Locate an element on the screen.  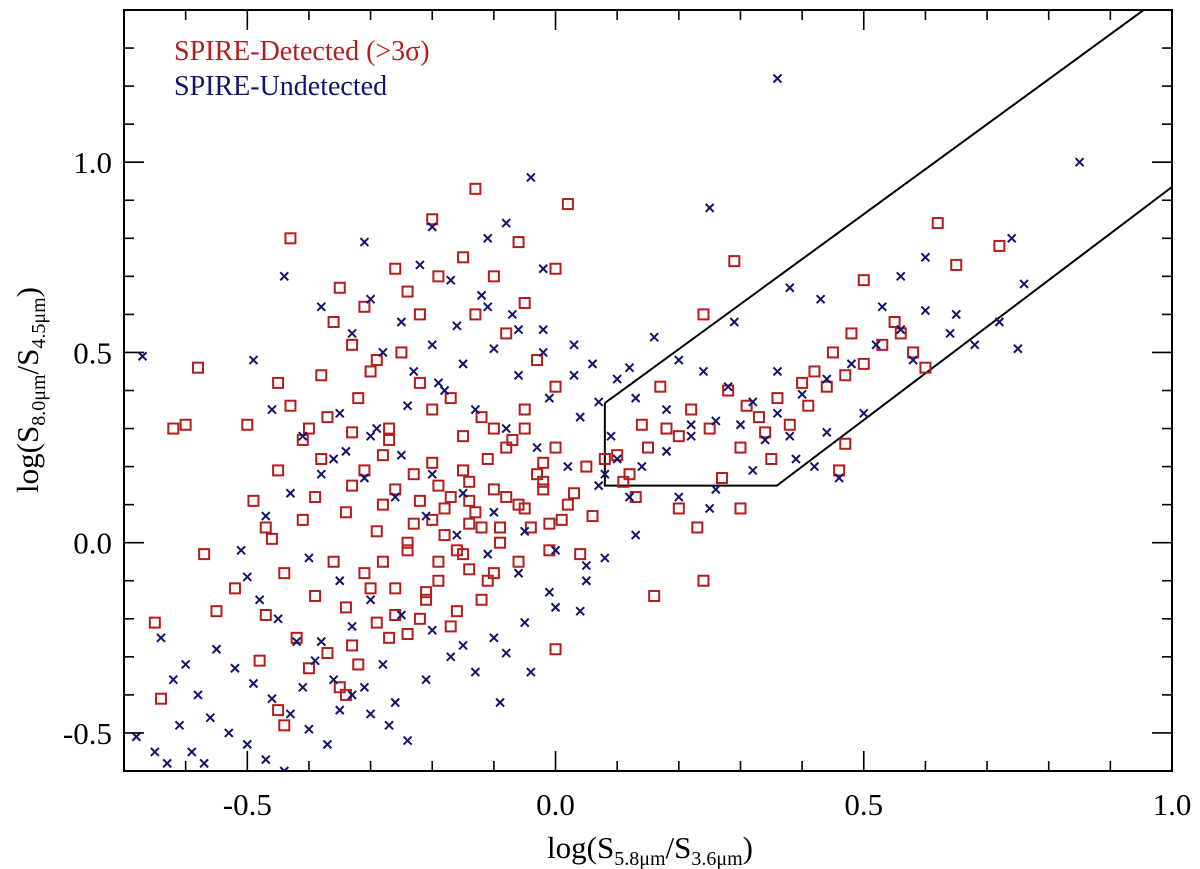
legend-entry-undetected: SPIRE-Undetected is located at coordinates (280, 86).